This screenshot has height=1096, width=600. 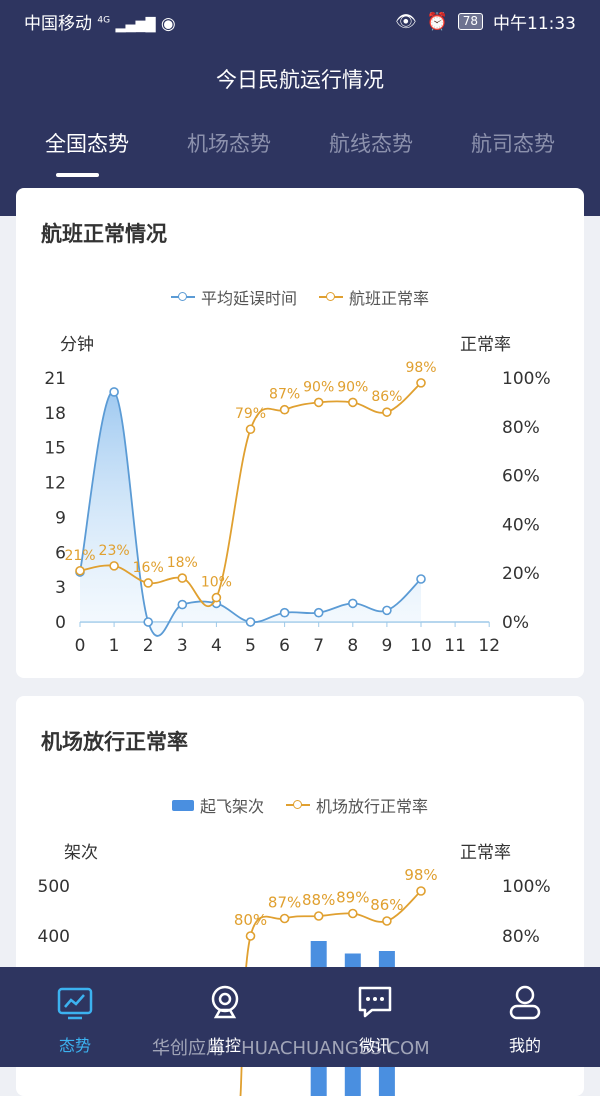 What do you see at coordinates (75, 1044) in the screenshot?
I see `nav-label: 态势` at bounding box center [75, 1044].